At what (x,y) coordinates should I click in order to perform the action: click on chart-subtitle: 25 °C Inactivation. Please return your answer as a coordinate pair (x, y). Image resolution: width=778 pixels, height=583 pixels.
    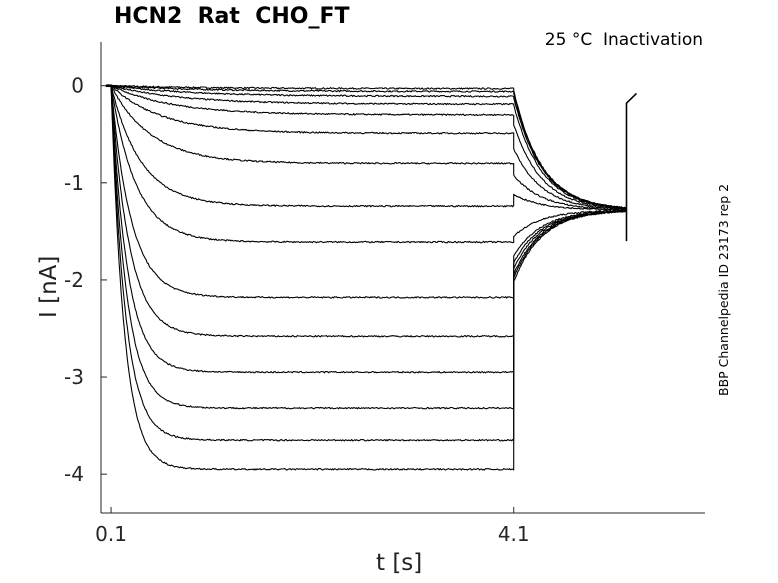
    Looking at the image, I should click on (623, 40).